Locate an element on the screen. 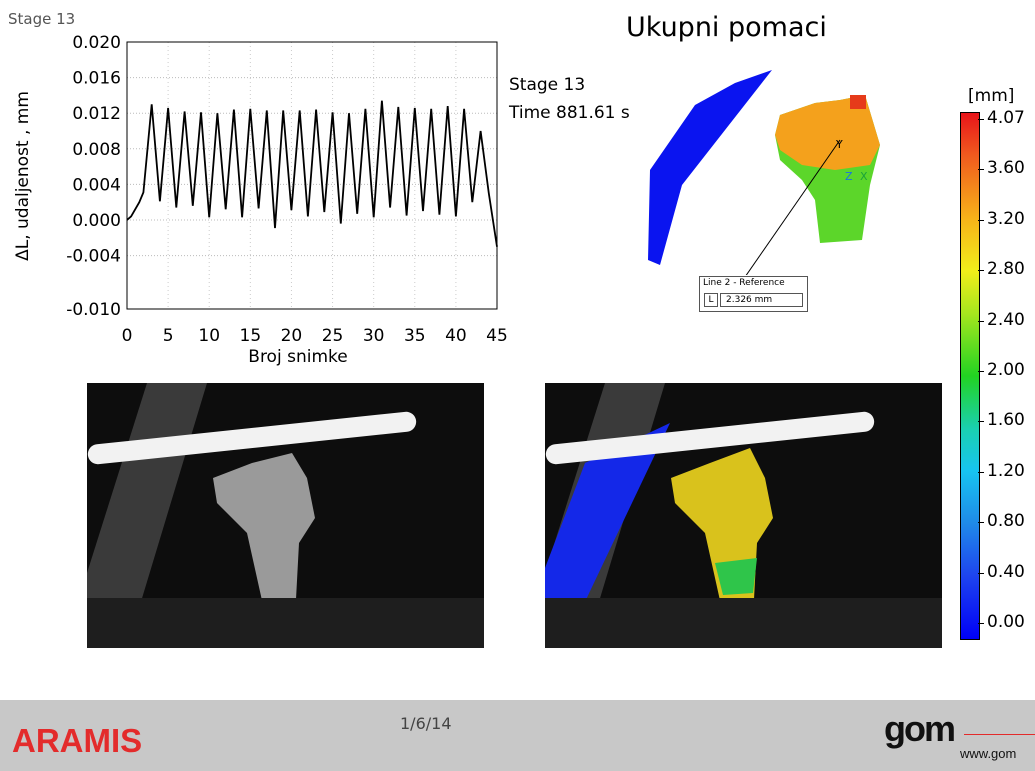  y-tick-label: 0.004 is located at coordinates (96, 185).